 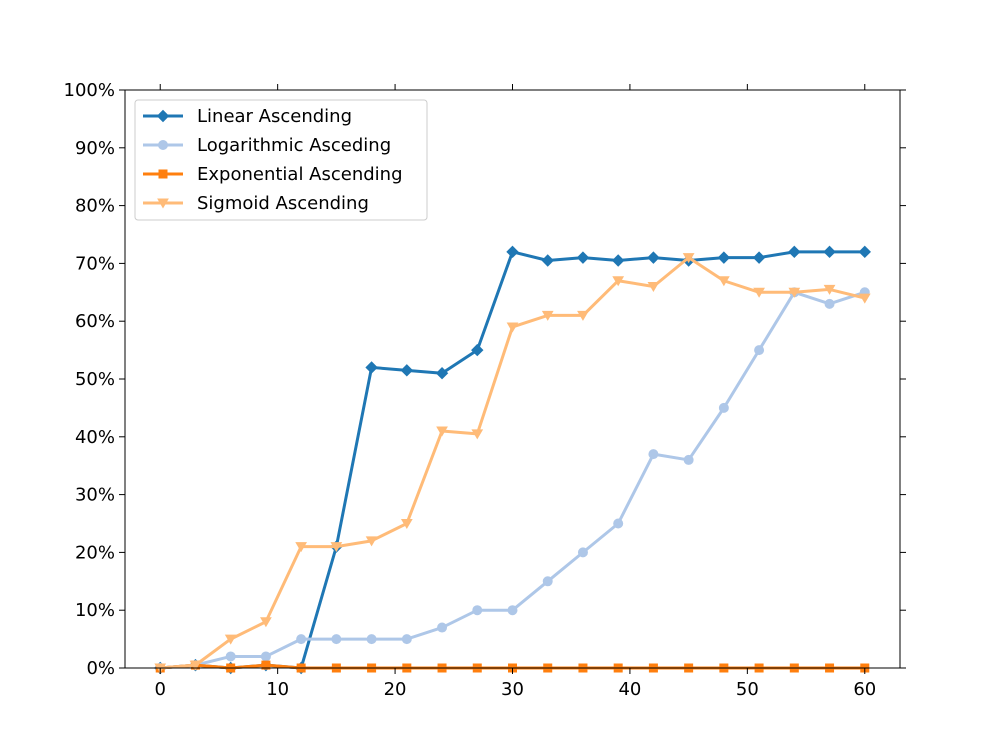 I want to click on legend-marker-sigmoid-ascending, so click(x=163, y=203).